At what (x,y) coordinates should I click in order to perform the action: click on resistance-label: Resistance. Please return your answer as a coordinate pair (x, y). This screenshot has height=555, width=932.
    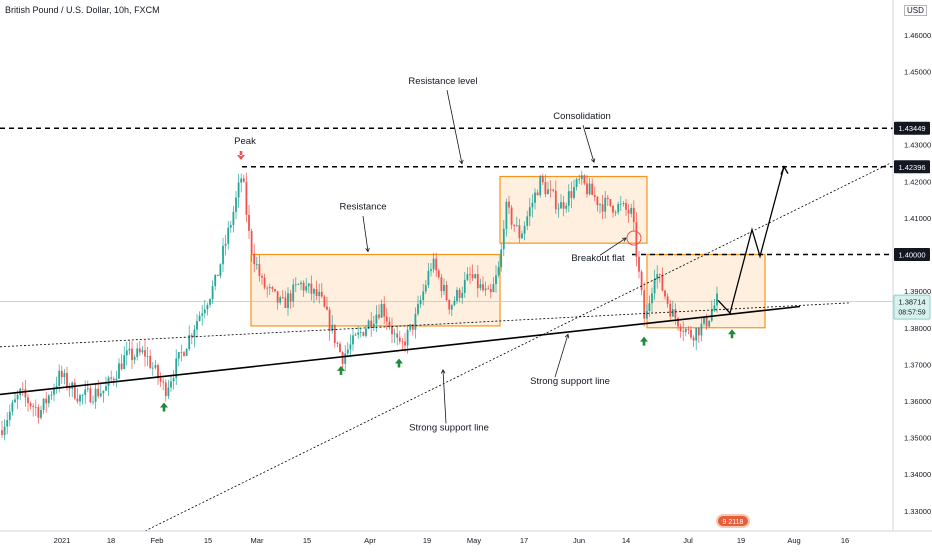
    Looking at the image, I should click on (363, 206).